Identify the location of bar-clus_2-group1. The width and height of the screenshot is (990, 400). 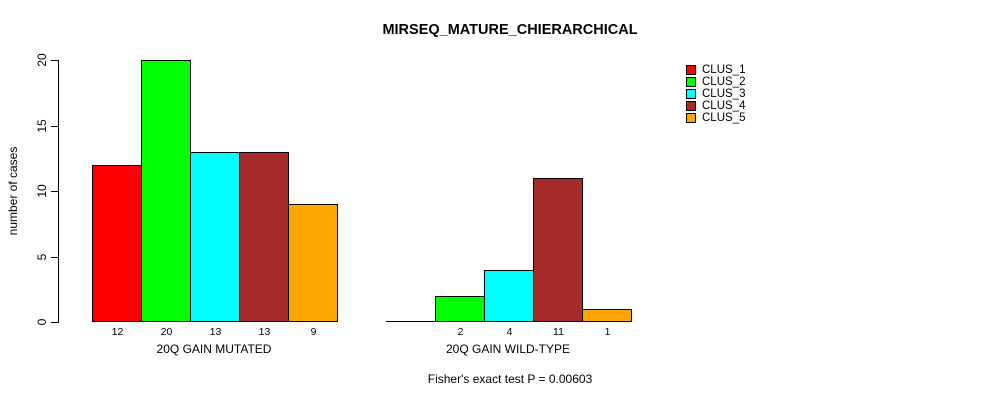
(166, 191).